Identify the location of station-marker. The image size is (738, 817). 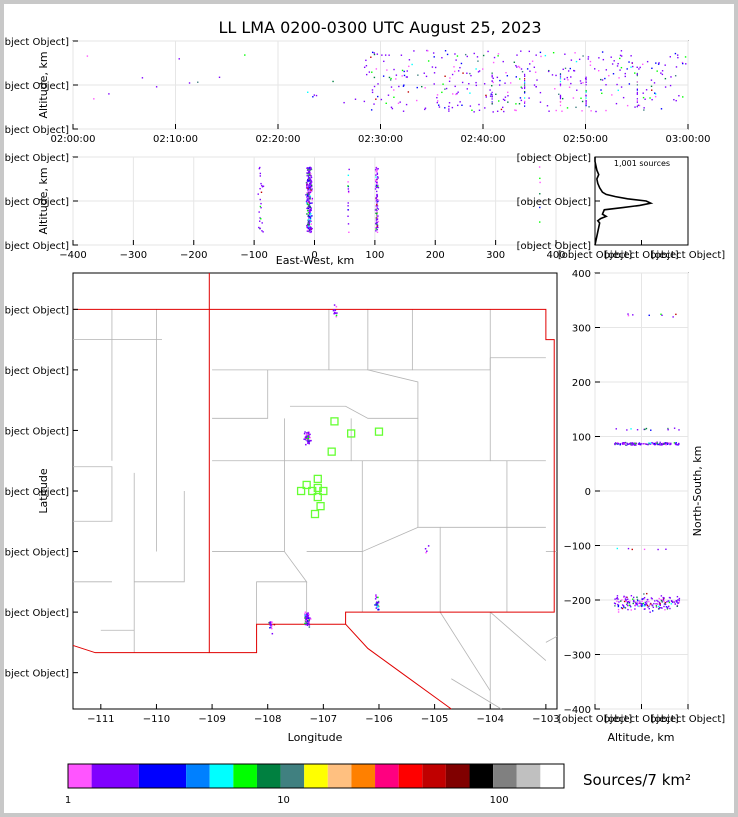
(379, 431).